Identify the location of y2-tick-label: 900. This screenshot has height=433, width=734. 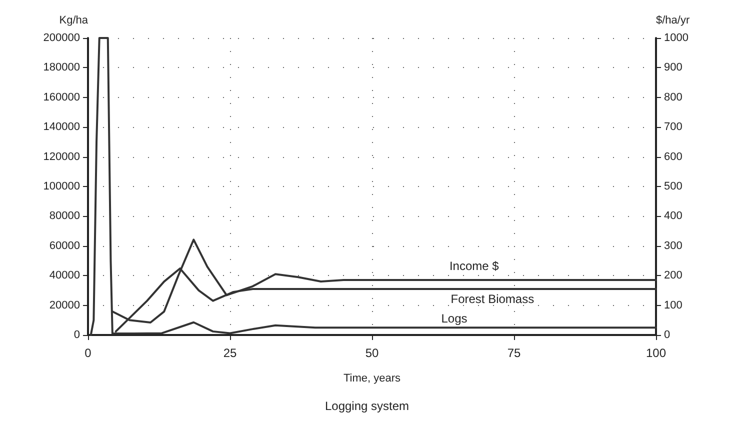
(673, 68).